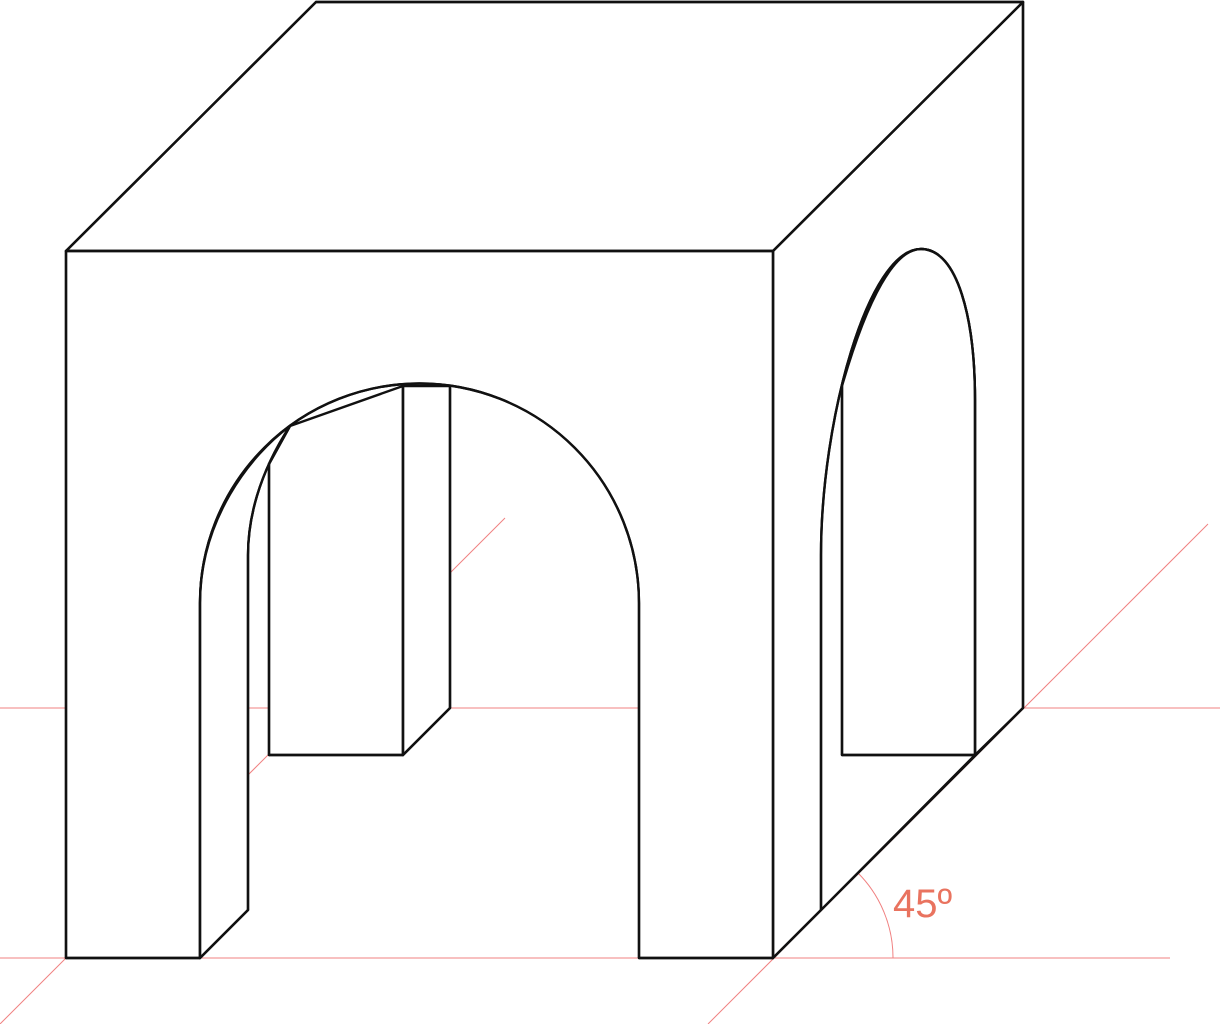  Describe the element at coordinates (426, 731) in the screenshot. I see `pillar-bottom-diagonal` at that location.